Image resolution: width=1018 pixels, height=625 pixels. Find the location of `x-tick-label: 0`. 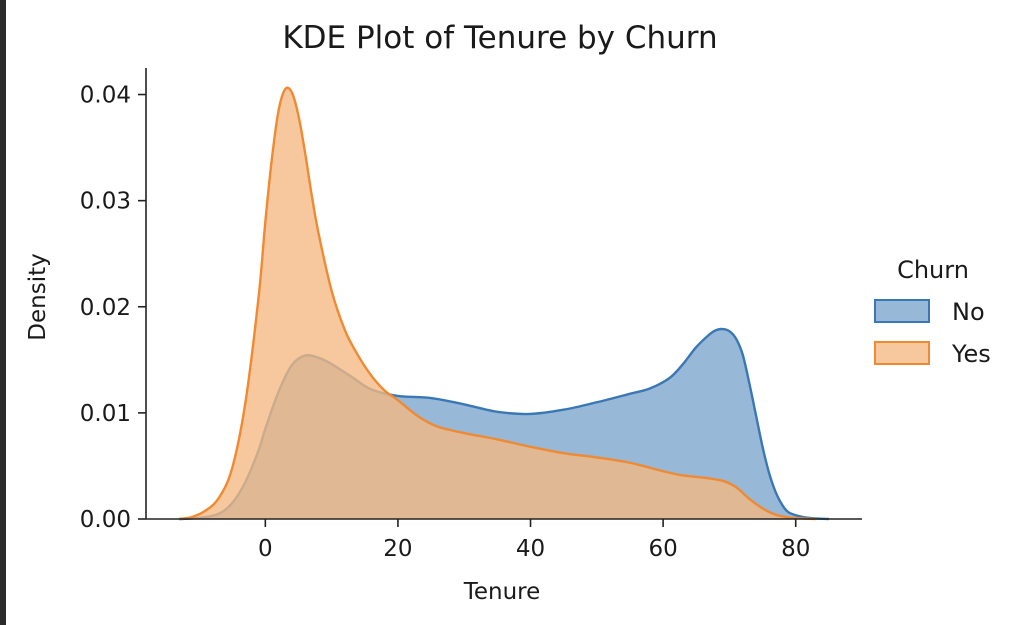

x-tick-label: 0 is located at coordinates (265, 549).